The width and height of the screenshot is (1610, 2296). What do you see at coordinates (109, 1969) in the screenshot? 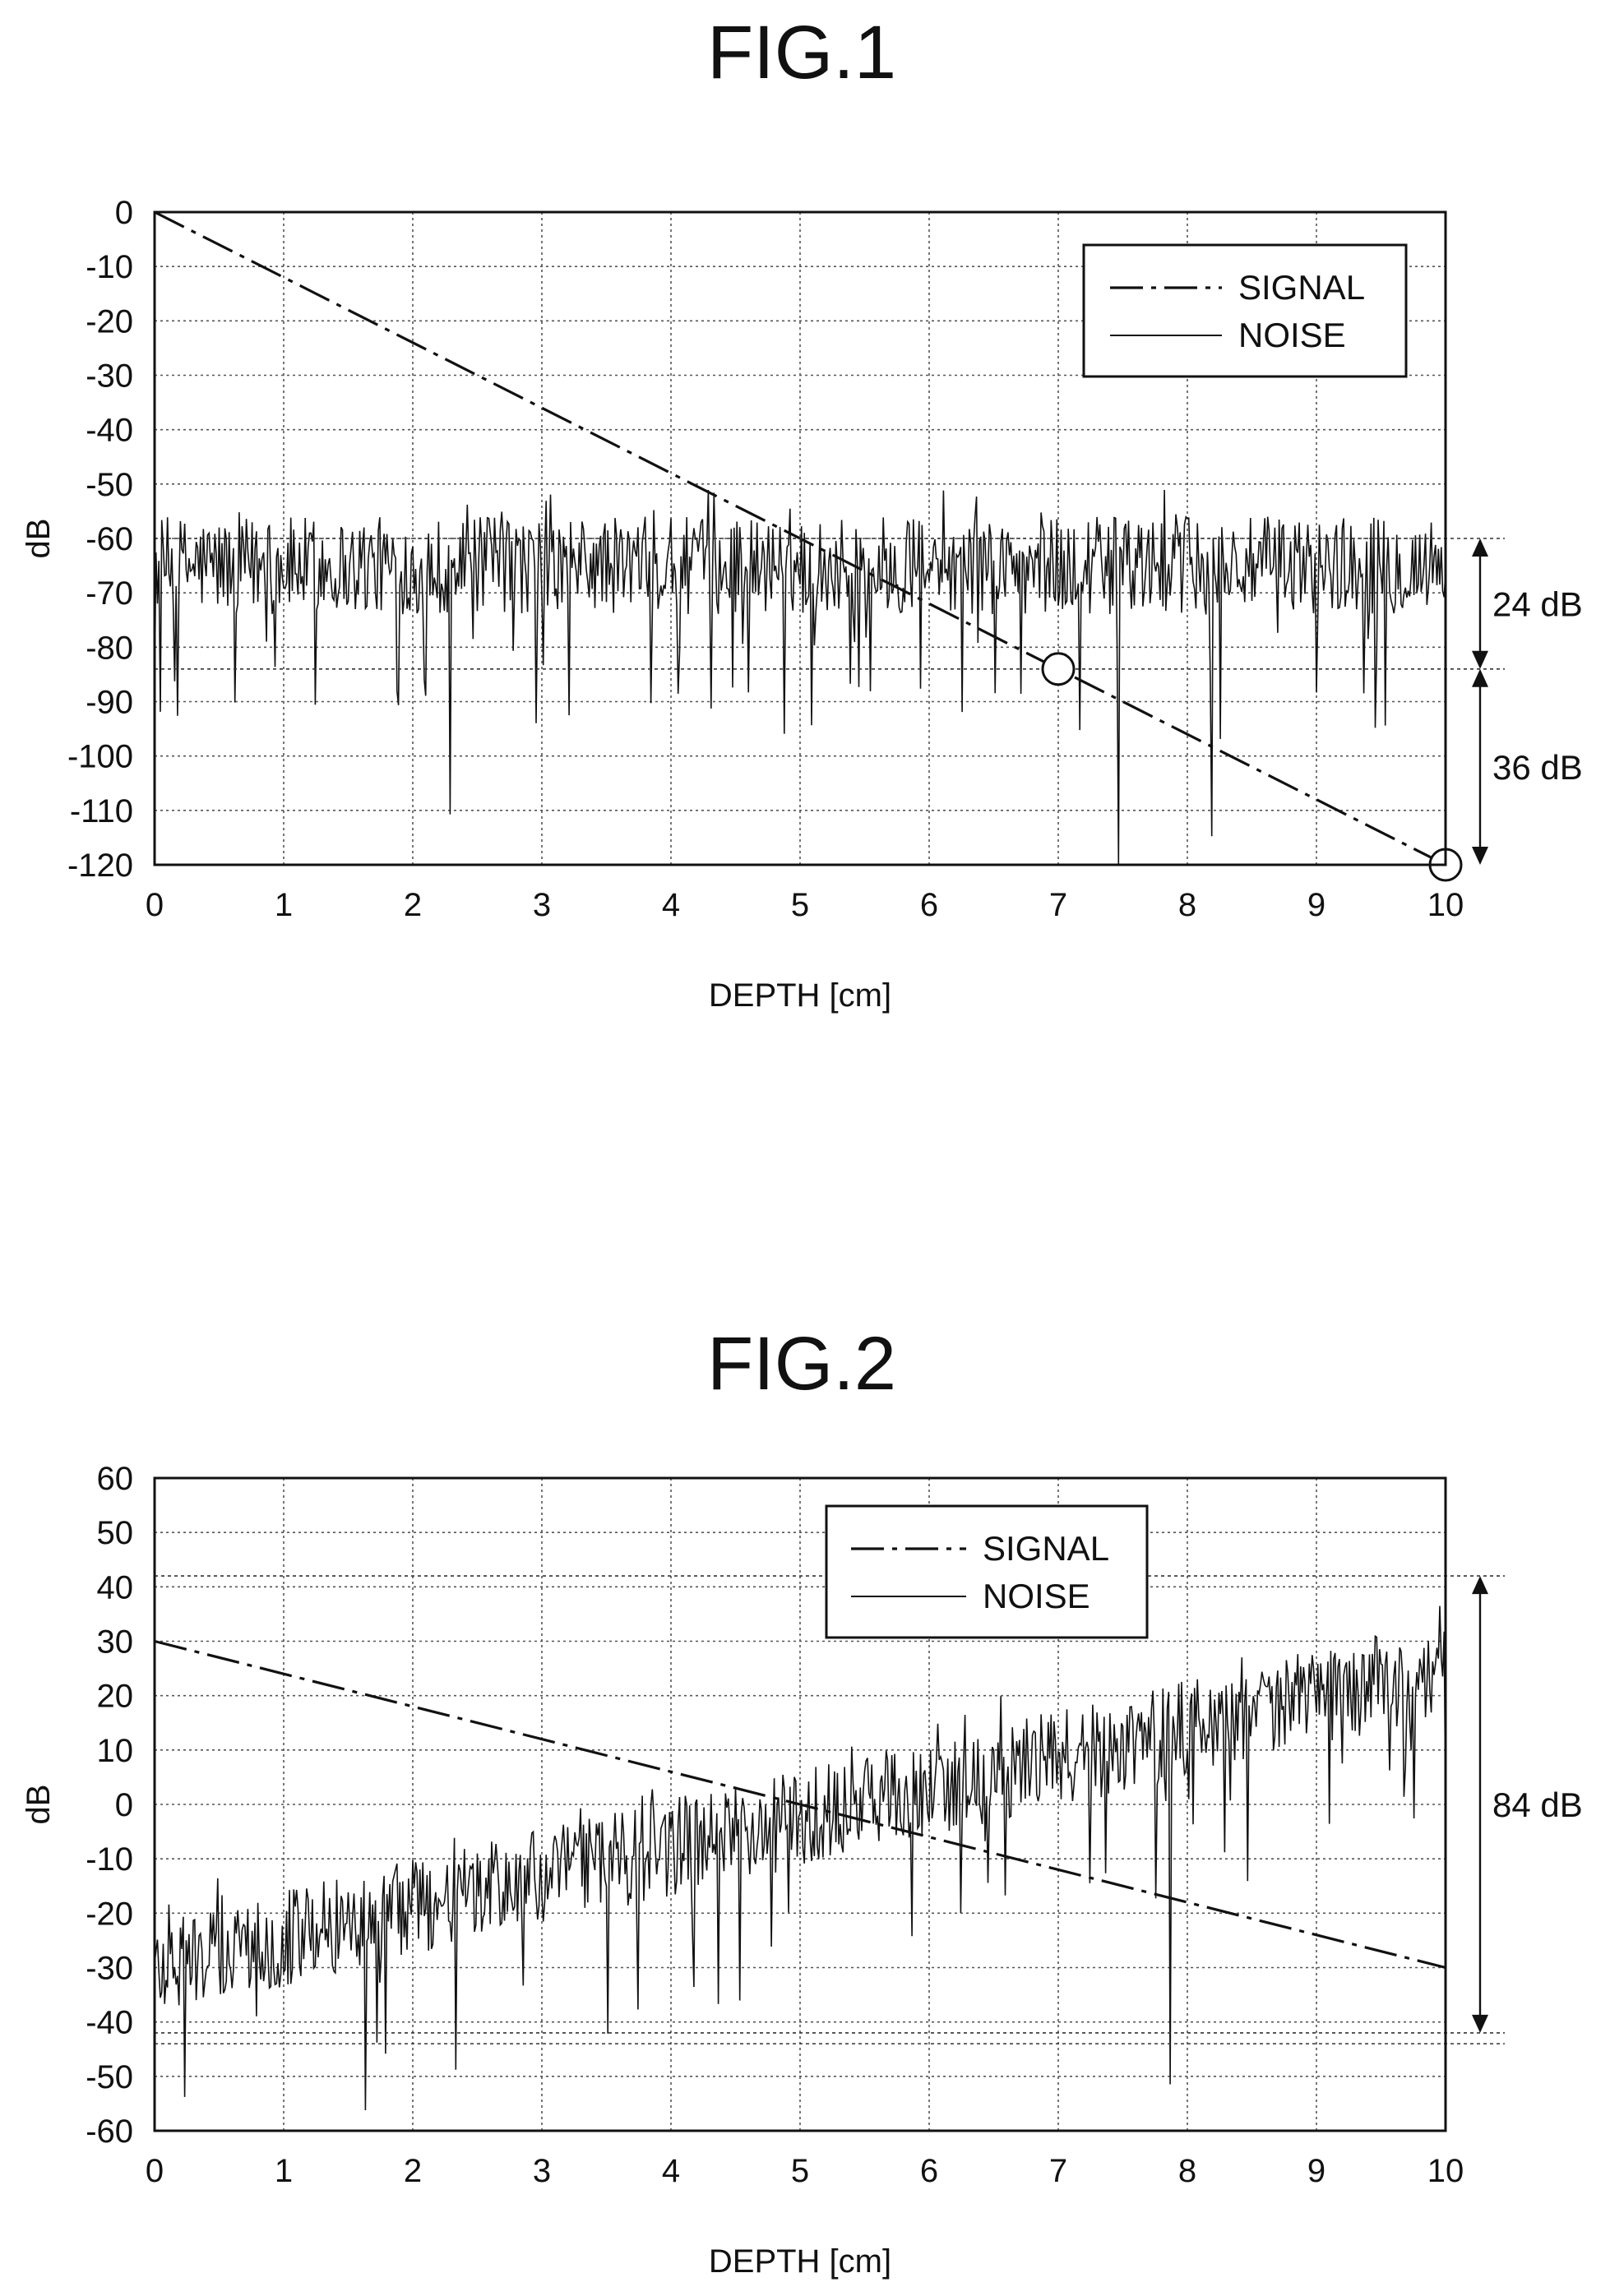
I see `fig2-y-tick-9: -30` at bounding box center [109, 1969].